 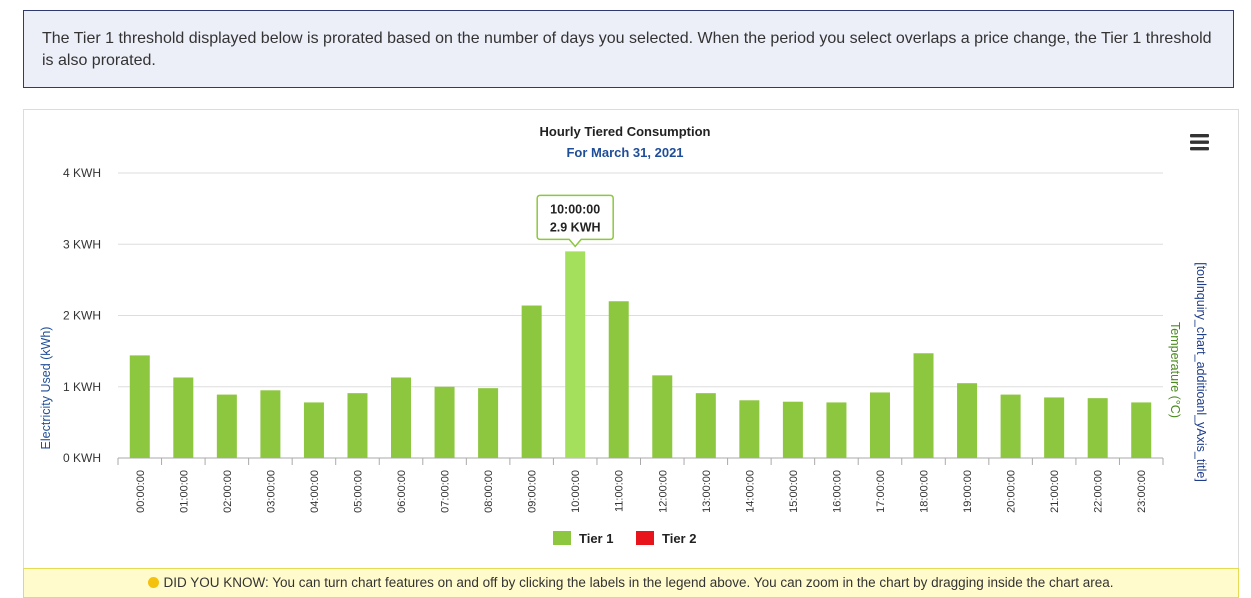 What do you see at coordinates (624, 152) in the screenshot?
I see `chart-subtitle: For March 31, 2021` at bounding box center [624, 152].